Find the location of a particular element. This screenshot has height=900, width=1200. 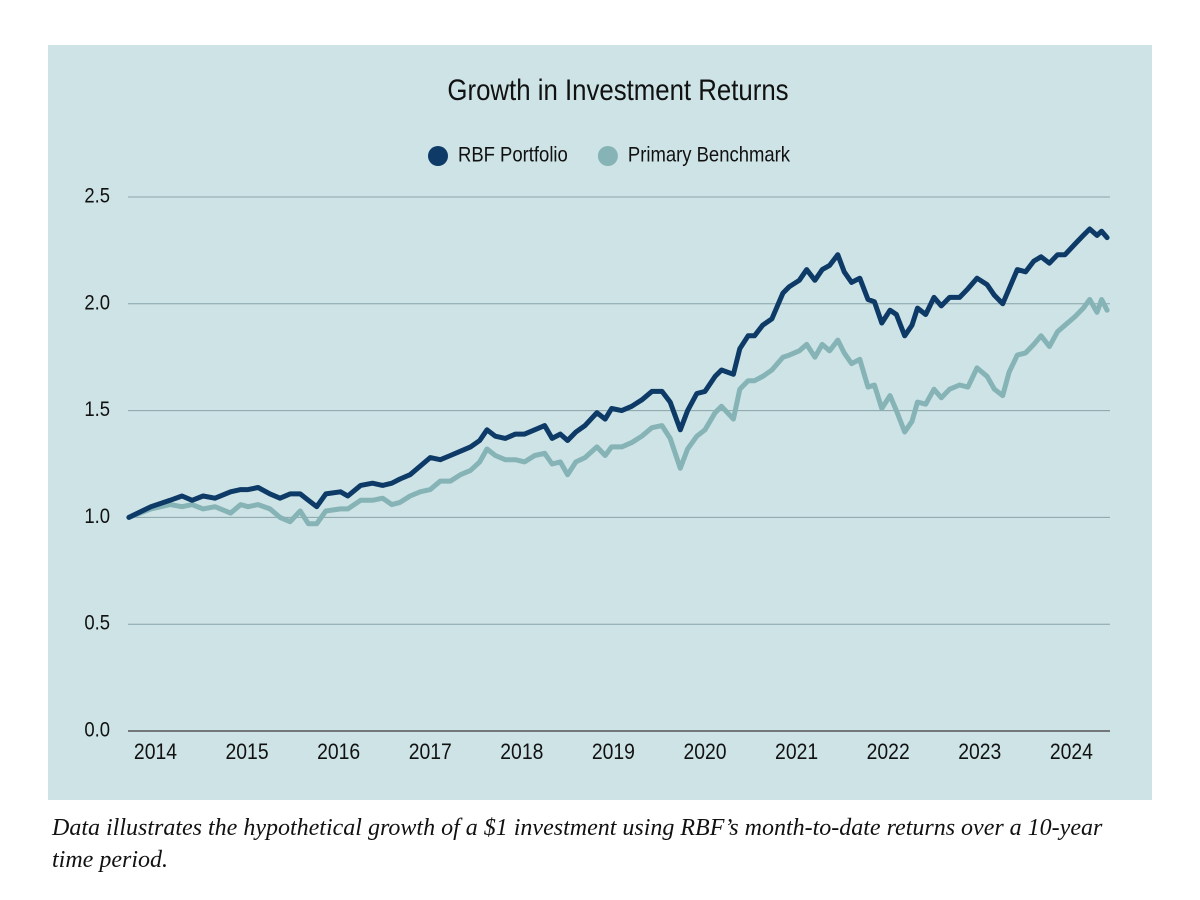

x-tick-label: 2022 is located at coordinates (888, 752).